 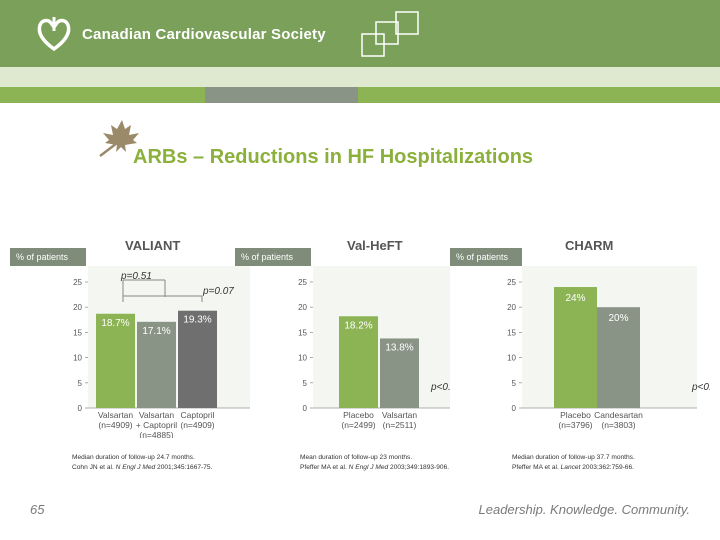 I want to click on category-label: (n=4885), so click(x=156, y=434).